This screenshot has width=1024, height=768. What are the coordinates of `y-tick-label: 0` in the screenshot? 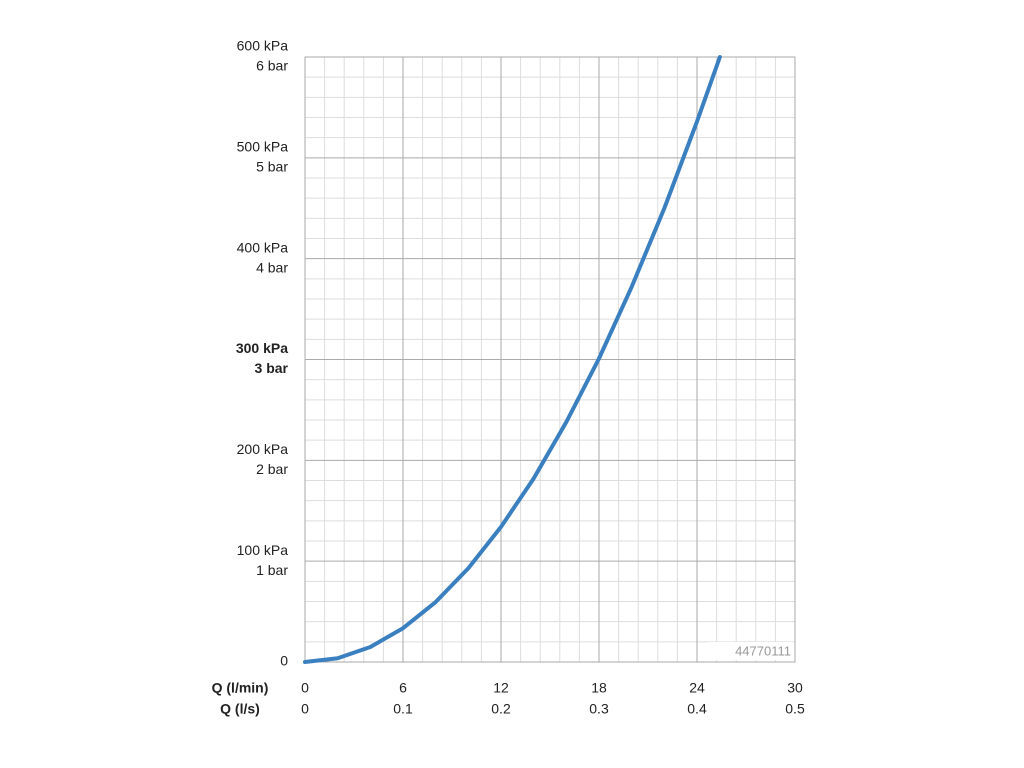 It's located at (284, 661).